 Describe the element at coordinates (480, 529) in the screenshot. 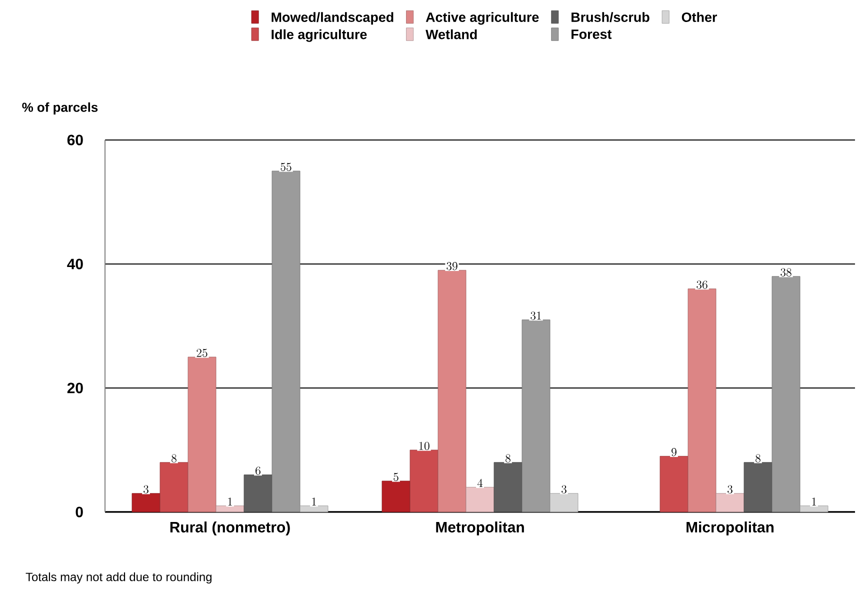

I see `x-tick-label: Metropolitan` at that location.